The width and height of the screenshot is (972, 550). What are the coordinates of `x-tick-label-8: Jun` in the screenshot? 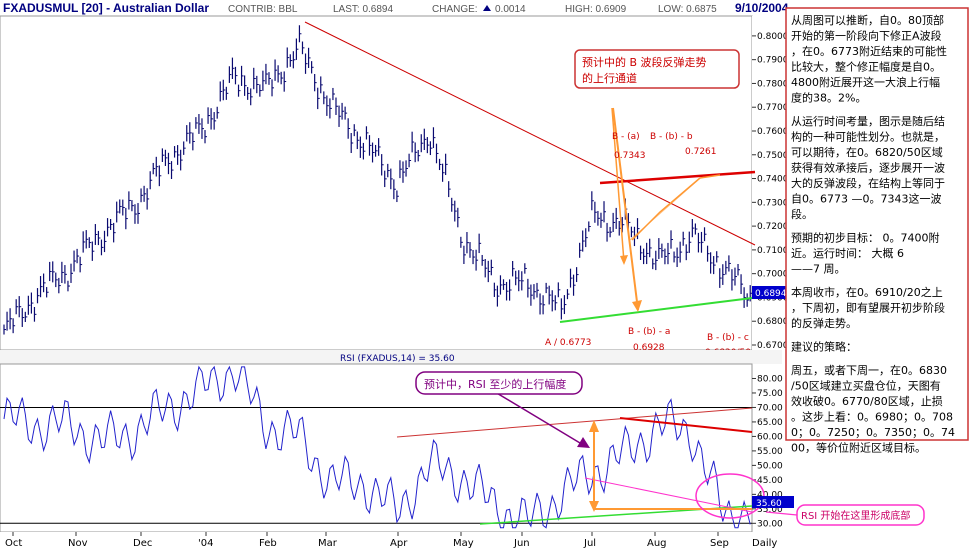 It's located at (521, 543).